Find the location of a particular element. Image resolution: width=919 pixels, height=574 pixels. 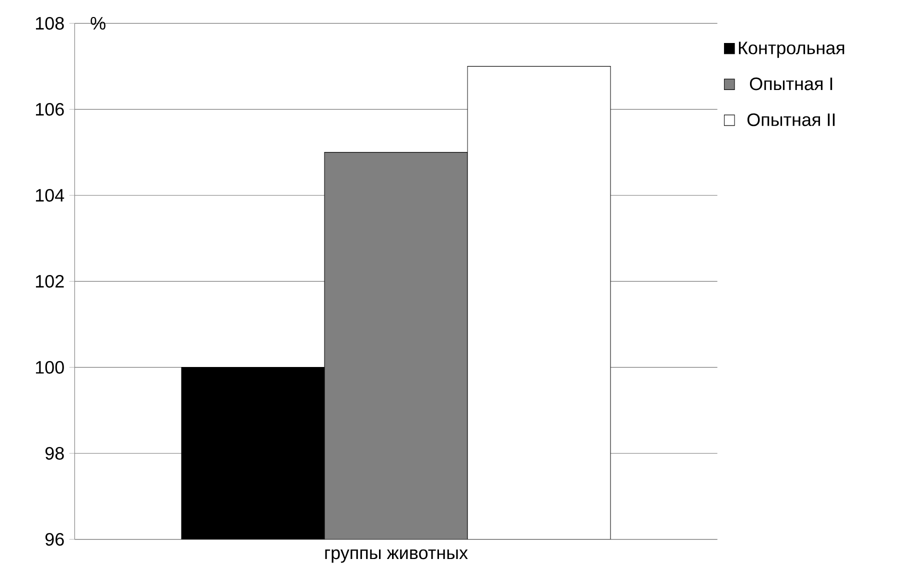

y-tick-label: 100 is located at coordinates (50, 367).